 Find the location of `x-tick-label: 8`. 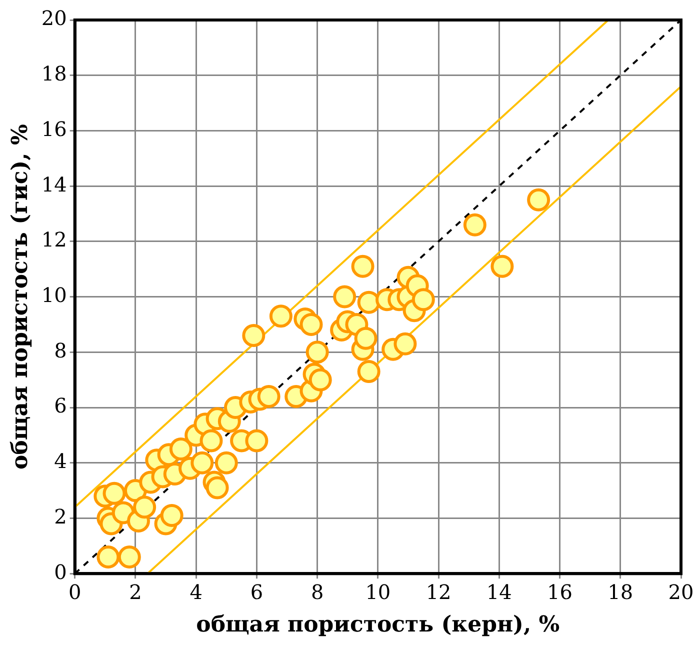

x-tick-label: 8 is located at coordinates (317, 592).